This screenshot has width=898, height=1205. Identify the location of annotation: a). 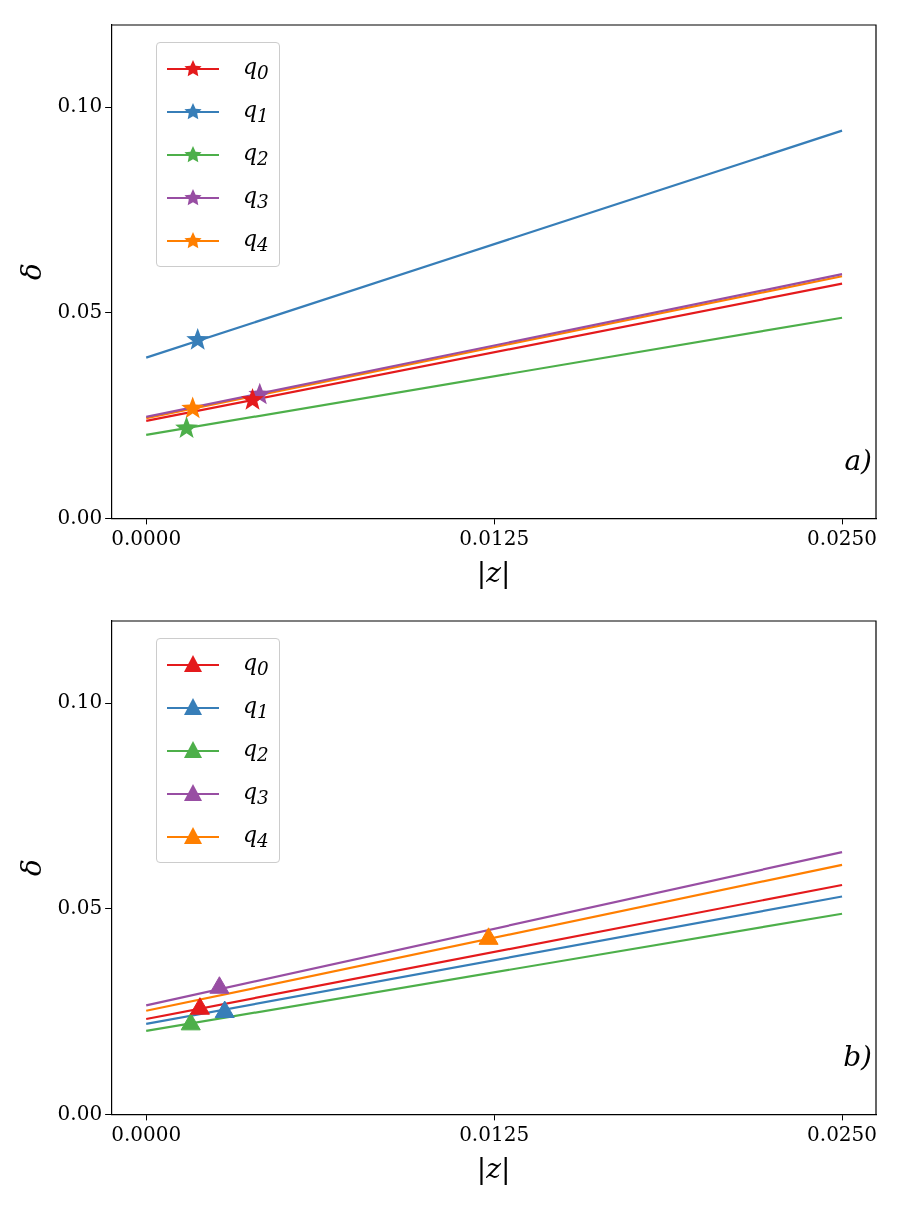
(858, 460).